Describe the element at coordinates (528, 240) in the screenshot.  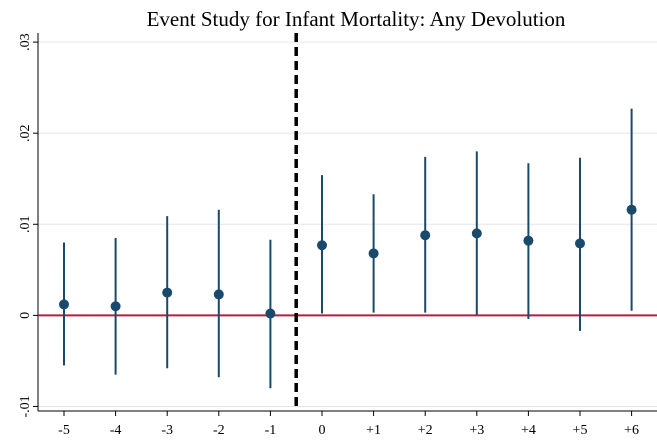
I see `point-estimate-+4` at that location.